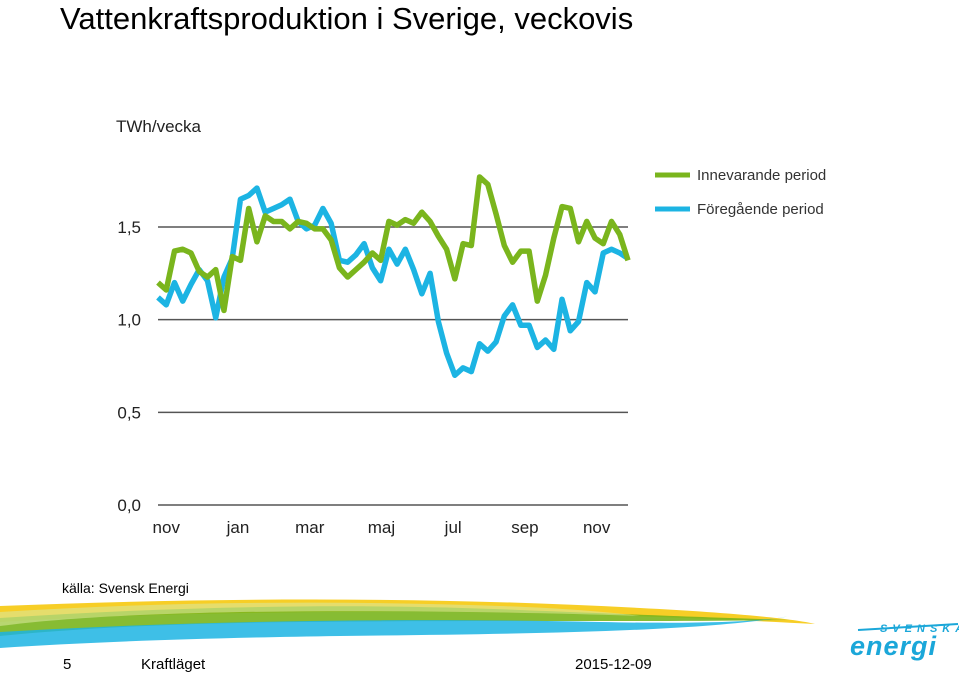 This screenshot has width=959, height=674. I want to click on legend-label: Innevarande period, so click(761, 175).